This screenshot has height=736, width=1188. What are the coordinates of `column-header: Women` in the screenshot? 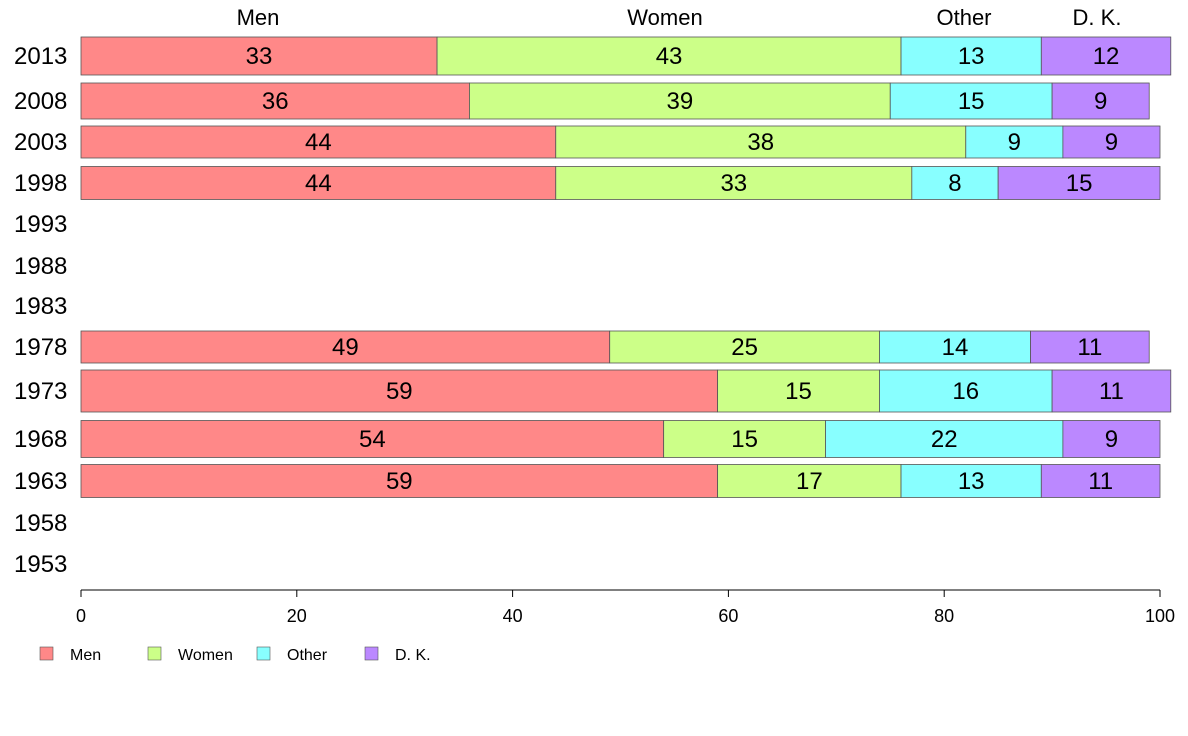 It's located at (664, 17).